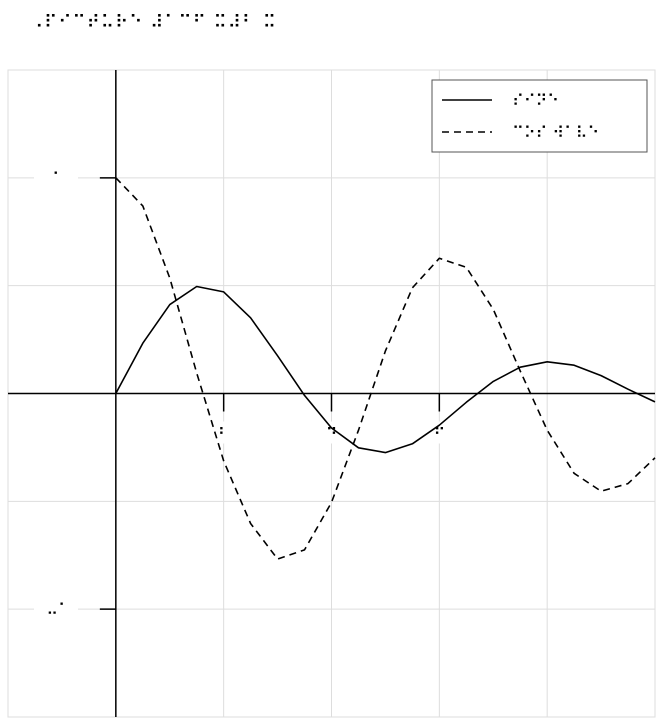  I want to click on legend-label-1: ⠎⠊⠝⠑, so click(535, 100).